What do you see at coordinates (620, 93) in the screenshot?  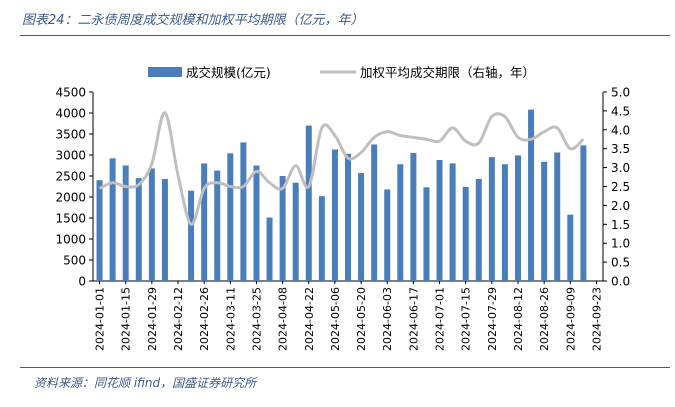 I see `y-right-tick-label: 5.0` at bounding box center [620, 93].